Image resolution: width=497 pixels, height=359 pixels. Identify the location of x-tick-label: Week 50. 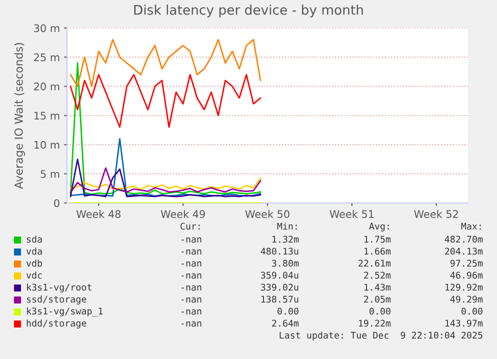
(267, 214).